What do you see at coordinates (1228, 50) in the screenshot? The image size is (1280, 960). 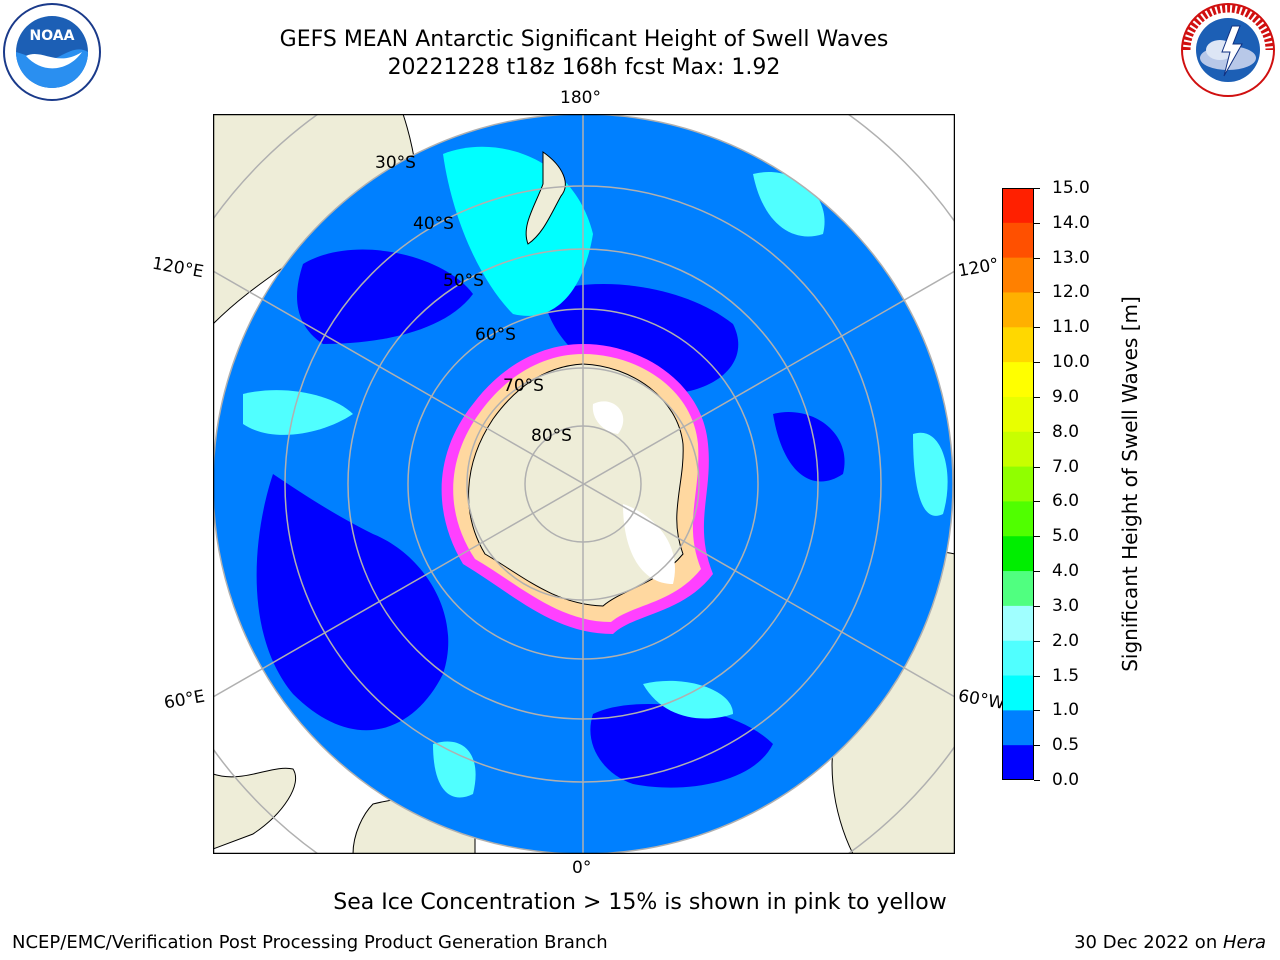 I see `nws-logo-icon` at bounding box center [1228, 50].